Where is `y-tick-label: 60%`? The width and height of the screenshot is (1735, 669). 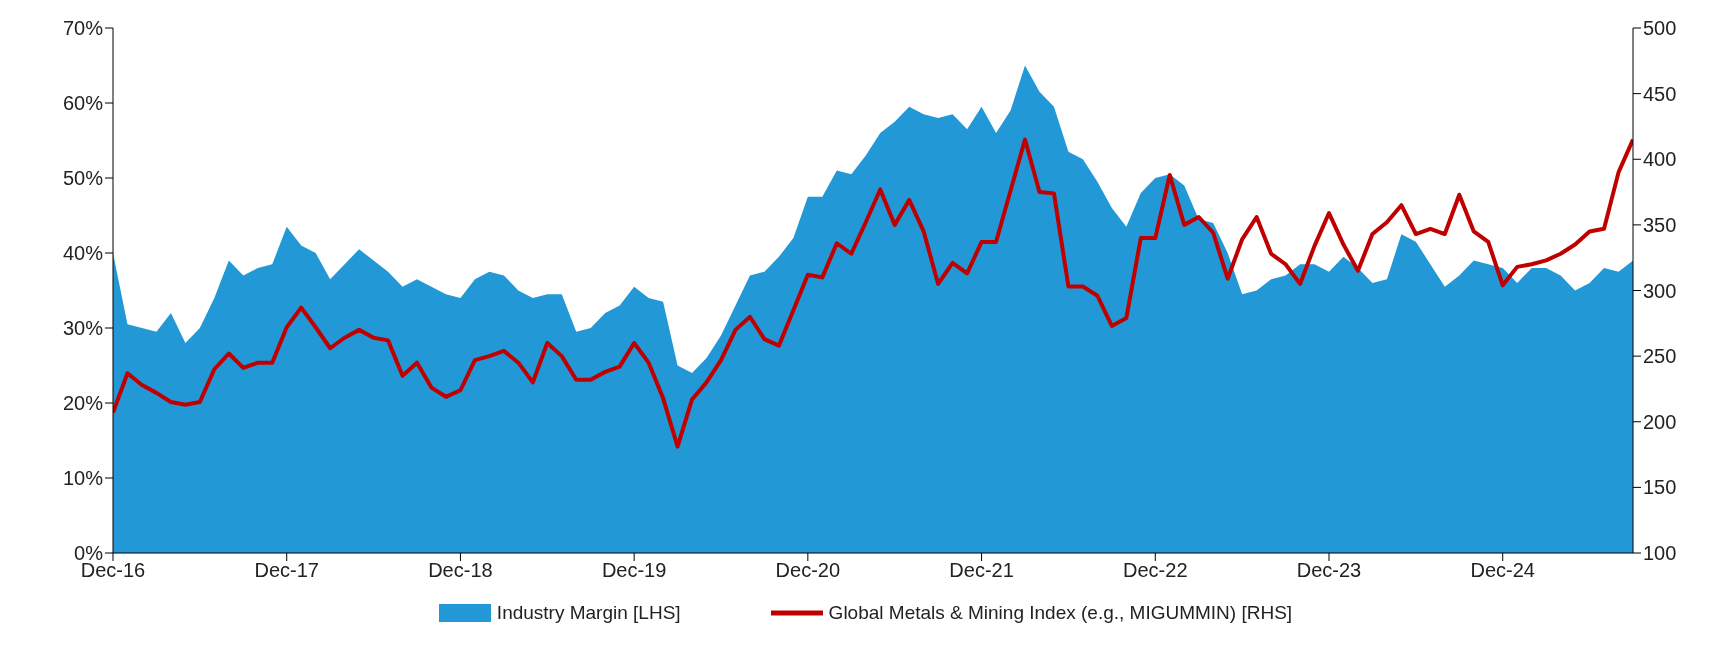 y-tick-label: 60% is located at coordinates (83, 103).